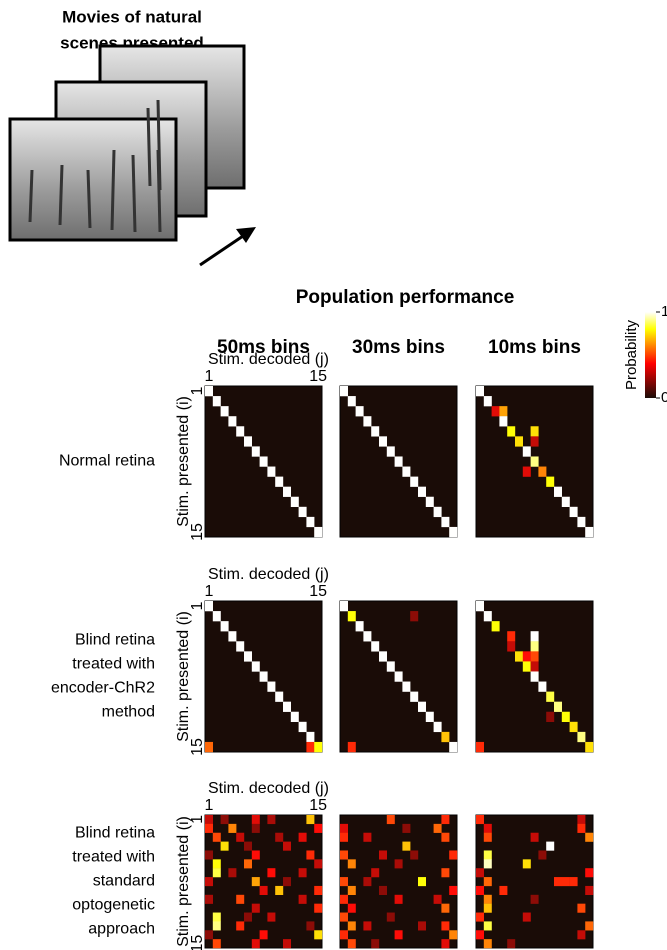  What do you see at coordinates (107, 461) in the screenshot?
I see `row-label: Normal retina` at bounding box center [107, 461].